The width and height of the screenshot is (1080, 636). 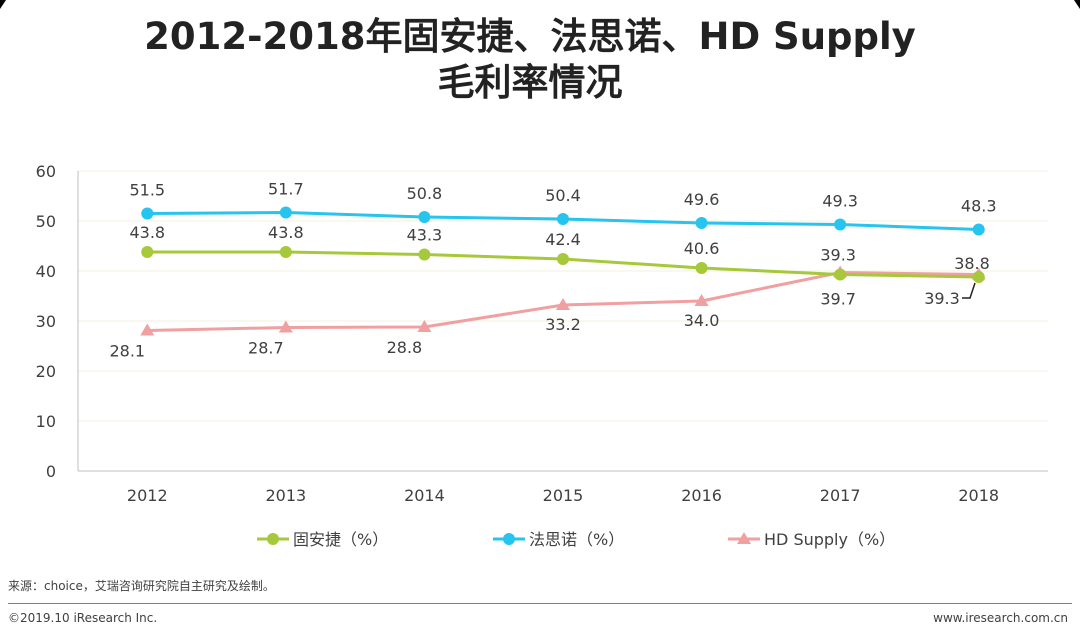 What do you see at coordinates (46, 321) in the screenshot?
I see `y-tick-label: 30` at bounding box center [46, 321].